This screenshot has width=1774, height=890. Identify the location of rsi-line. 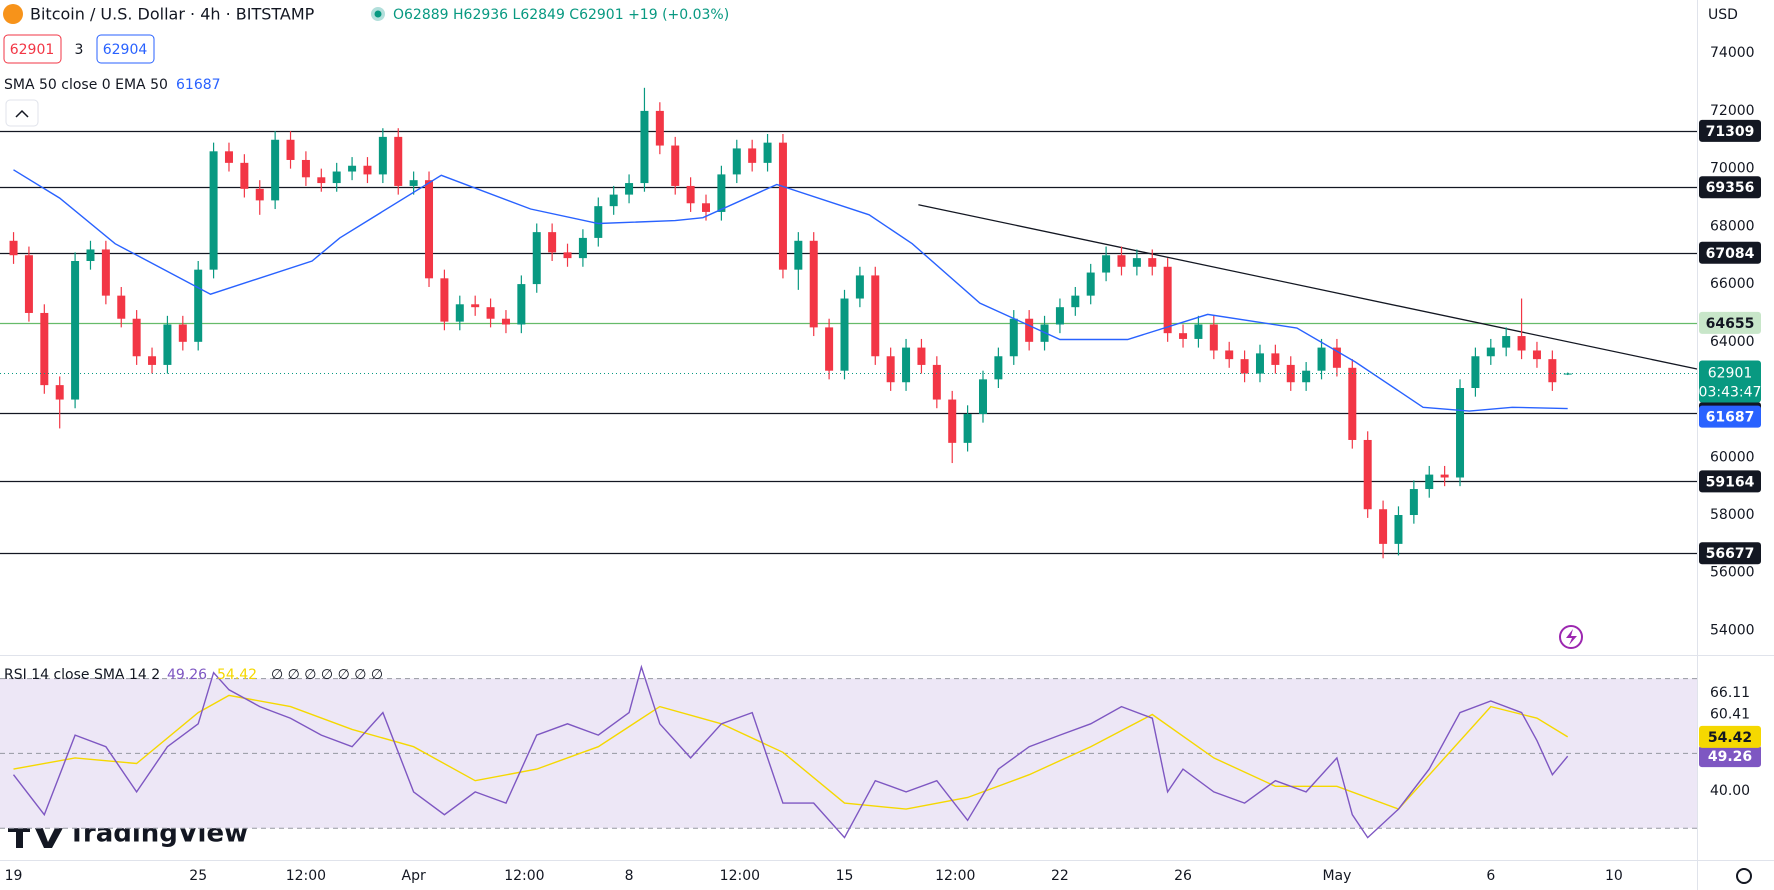
(791, 752).